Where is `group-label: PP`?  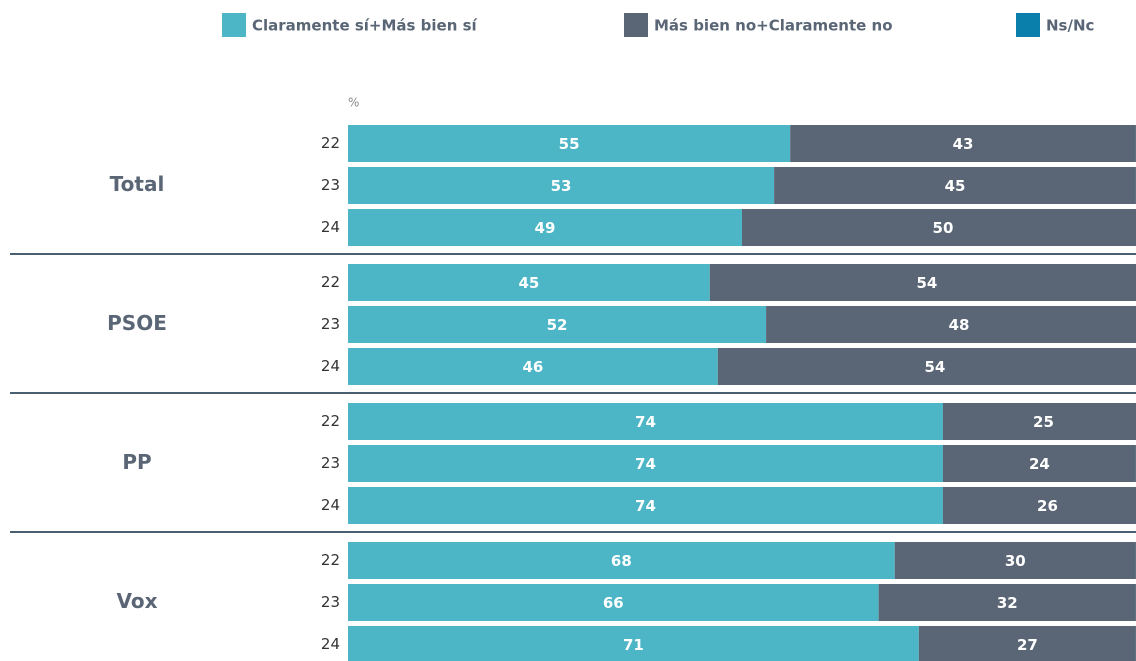
group-label: PP is located at coordinates (136, 462).